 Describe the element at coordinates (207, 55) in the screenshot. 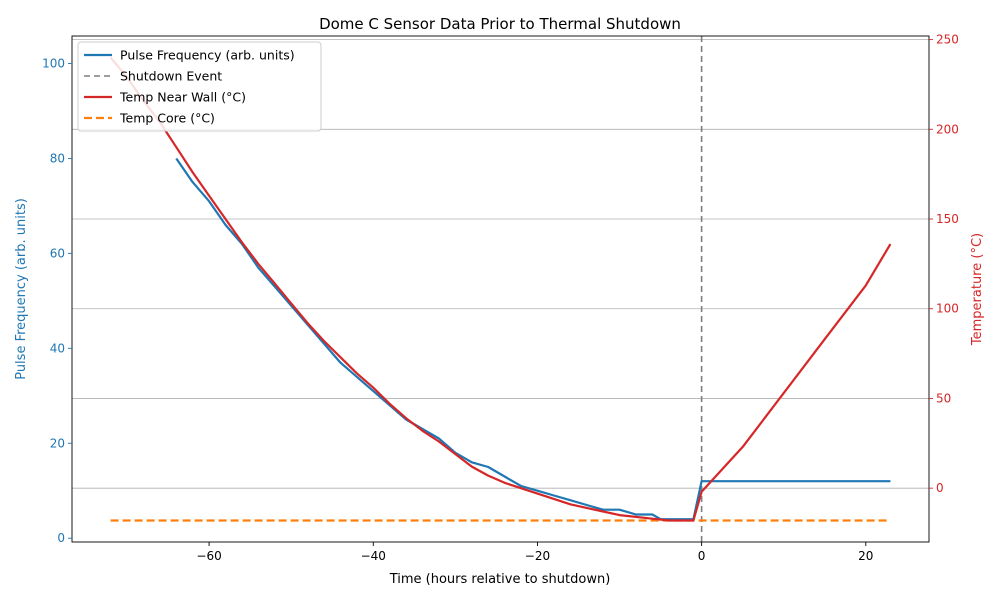

I see `legend-label-pulse: Pulse Frequency (arb. units)` at that location.